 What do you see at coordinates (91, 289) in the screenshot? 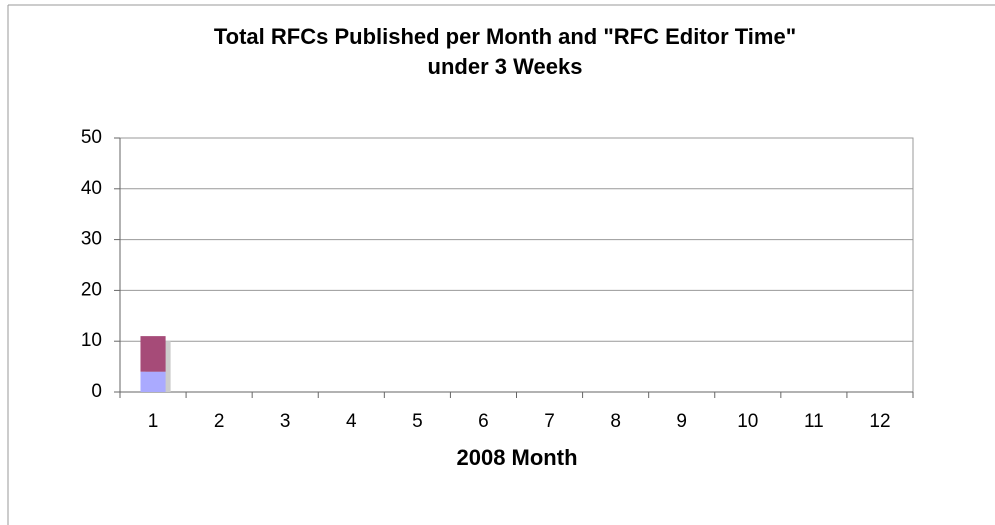
I see `y-tick-label: 20` at bounding box center [91, 289].